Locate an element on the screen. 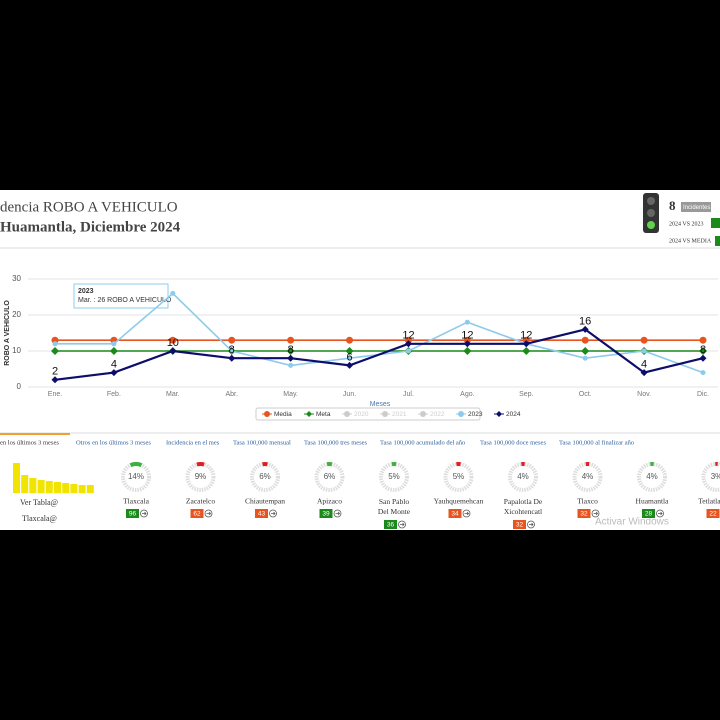 The image size is (720, 720). count: 96 is located at coordinates (133, 513).